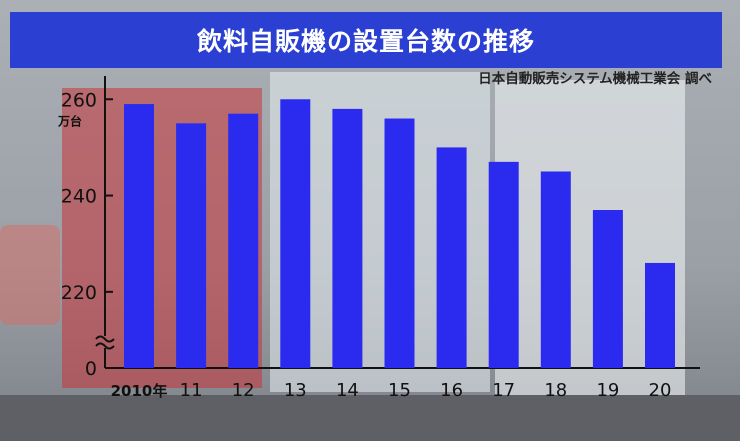  I want to click on chart-title: 飲料自販機の設置台数の推移, so click(365, 41).